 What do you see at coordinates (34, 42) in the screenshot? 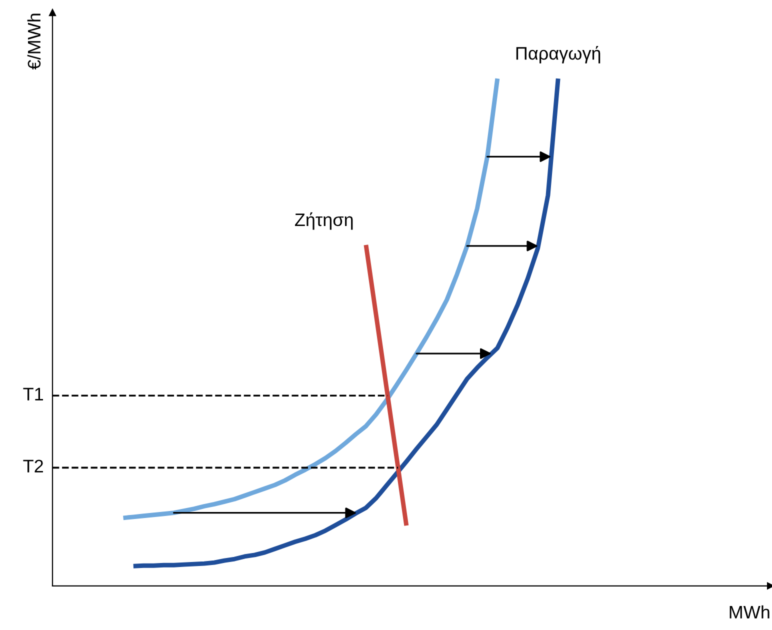
I see `y-axis-title: €/MWh` at bounding box center [34, 42].